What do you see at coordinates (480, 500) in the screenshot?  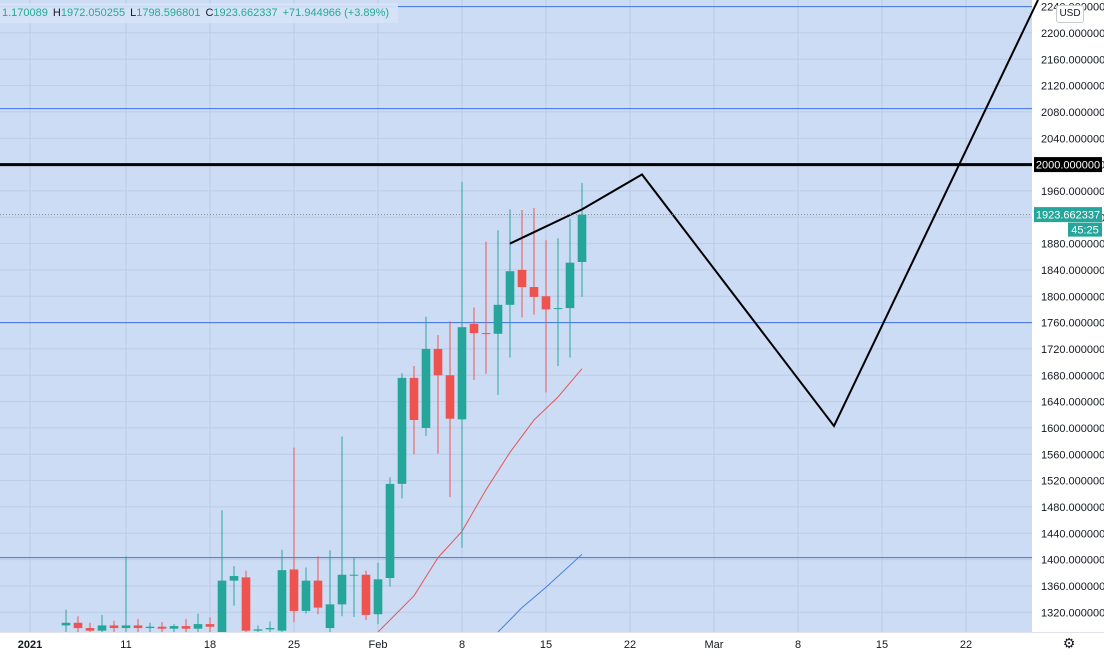 I see `moving-averages` at bounding box center [480, 500].